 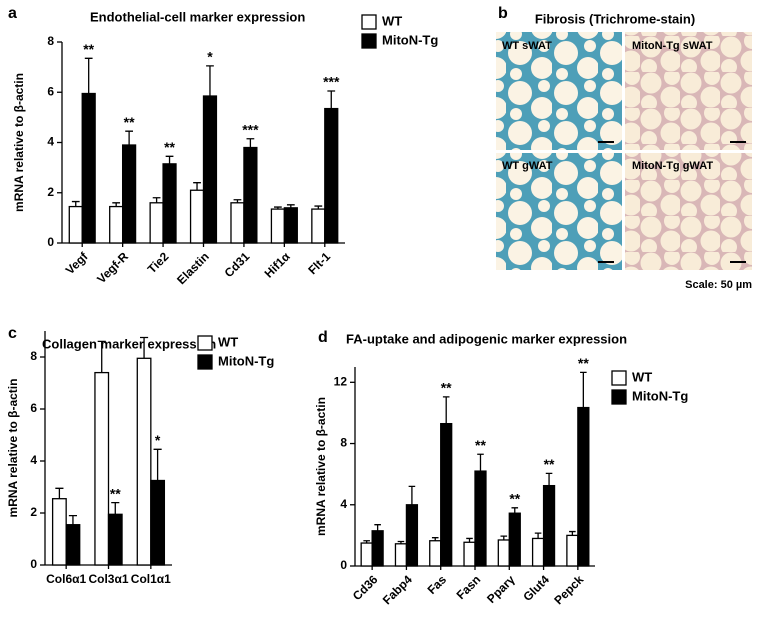 What do you see at coordinates (193, 268) in the screenshot?
I see `x-tick-label: Elastin` at bounding box center [193, 268].